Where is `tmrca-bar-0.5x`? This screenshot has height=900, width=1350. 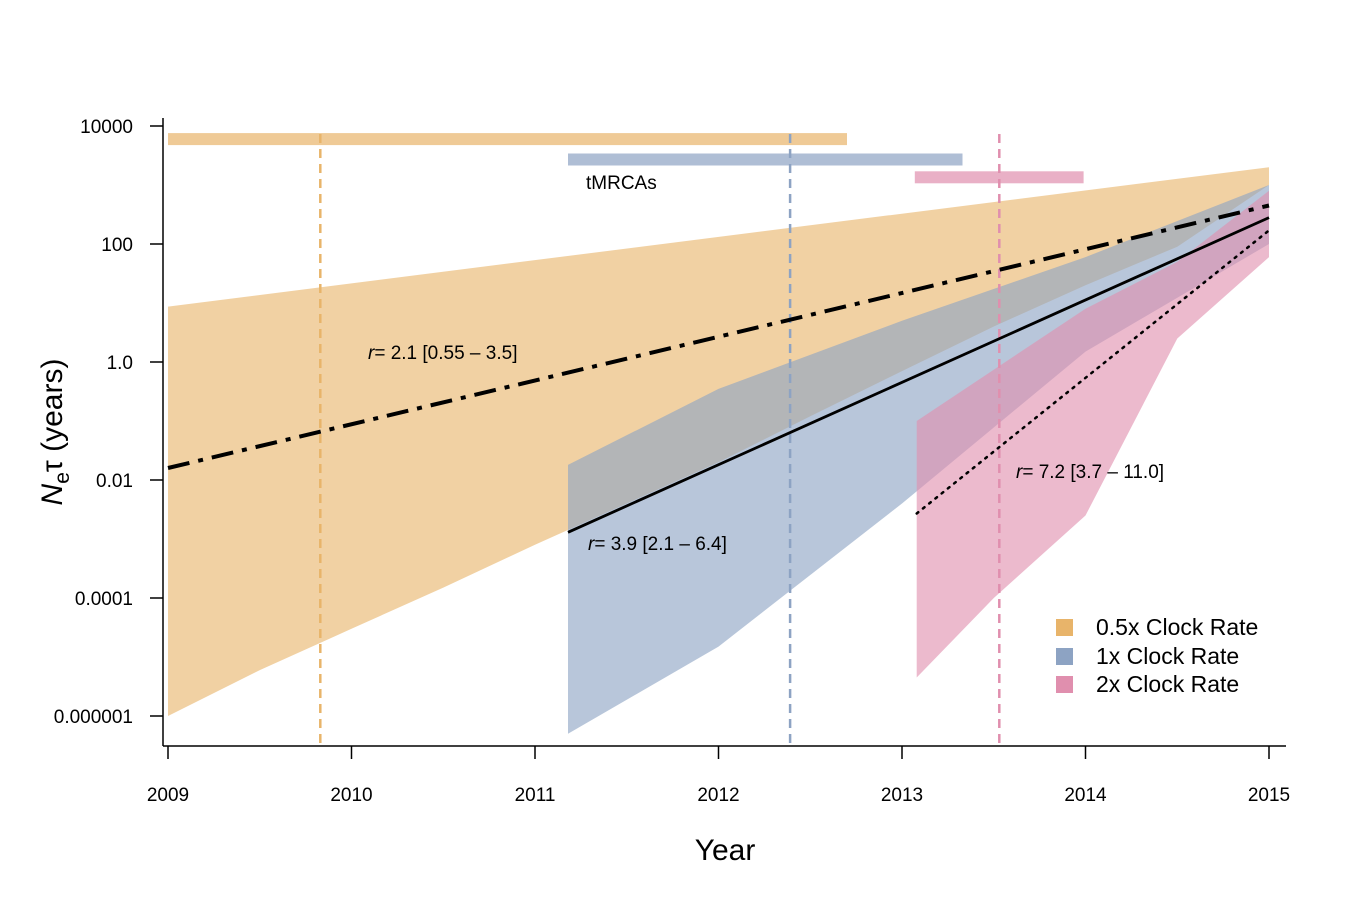
tmrca-bar-0.5x is located at coordinates (507, 139).